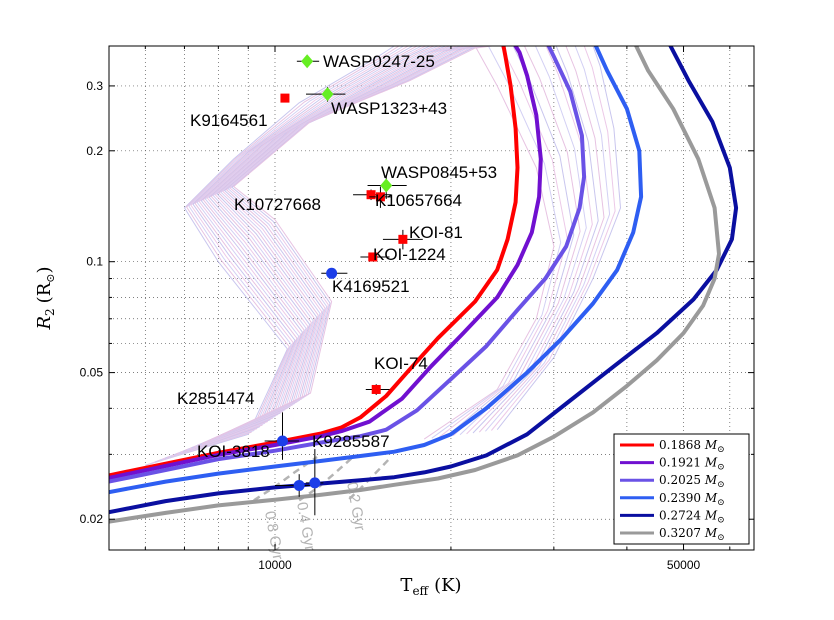  I want to click on legend-label: 0.2025 M⊙, so click(692, 481).